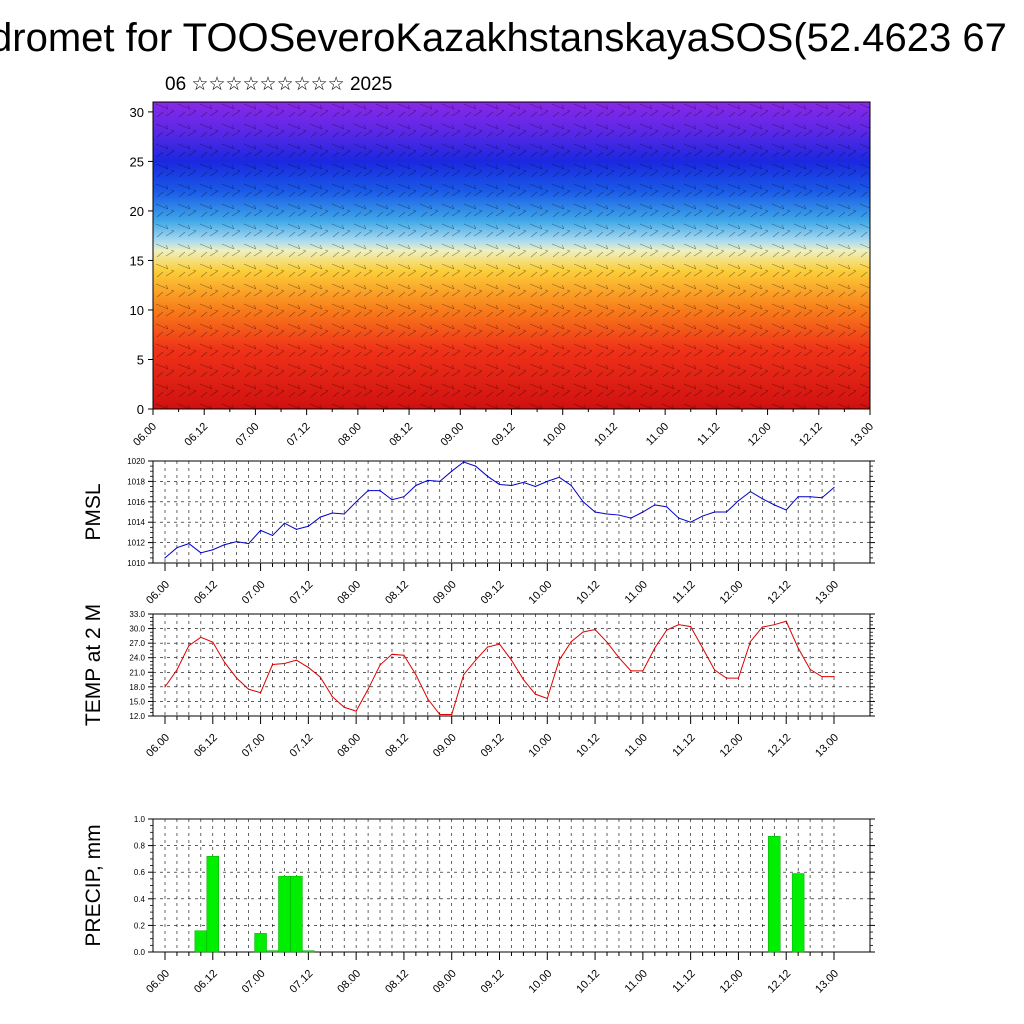 The height and width of the screenshot is (1024, 1024). Describe the element at coordinates (511, 889) in the screenshot. I see `panel-precip` at that location.